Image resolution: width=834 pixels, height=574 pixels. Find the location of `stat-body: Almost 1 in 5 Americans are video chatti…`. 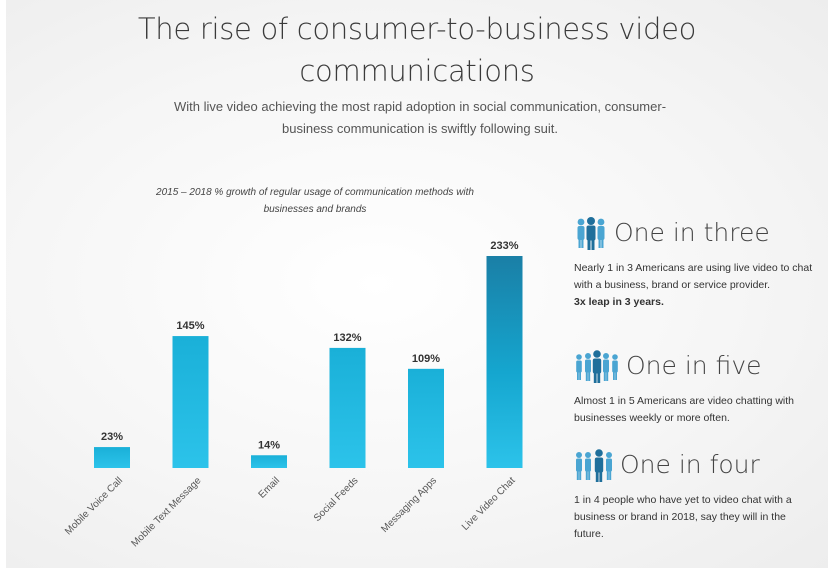

stat-body: Almost 1 in 5 Americans are video chatti… is located at coordinates (684, 409).